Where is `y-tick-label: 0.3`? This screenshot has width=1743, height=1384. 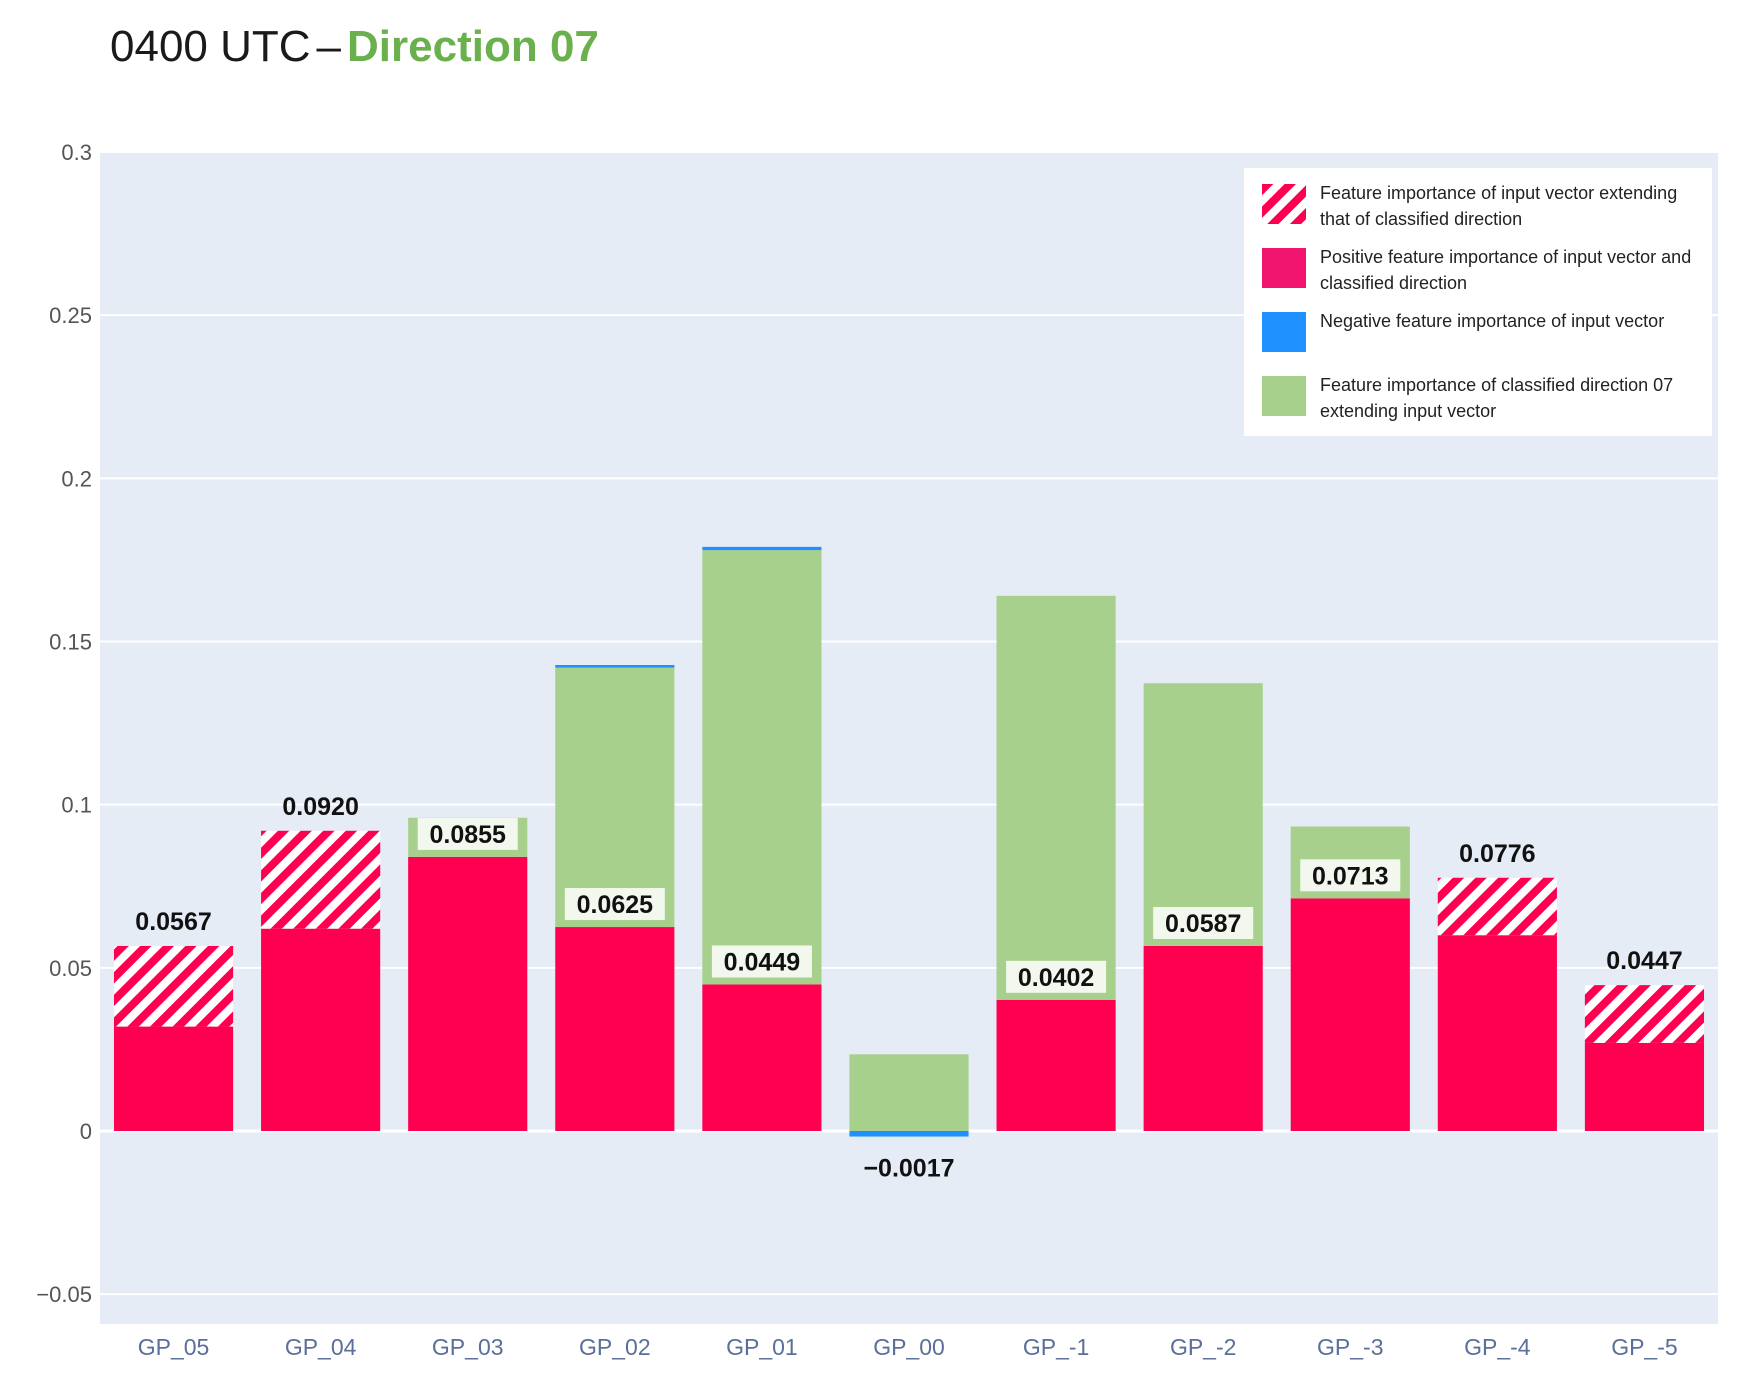
y-tick-label: 0.3 is located at coordinates (76, 152).